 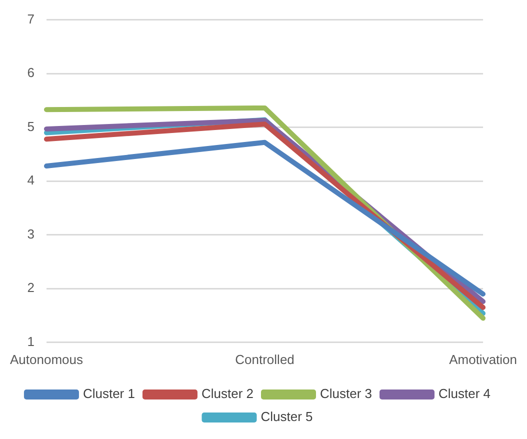 I want to click on y-tick-label: 6, so click(x=30, y=72).